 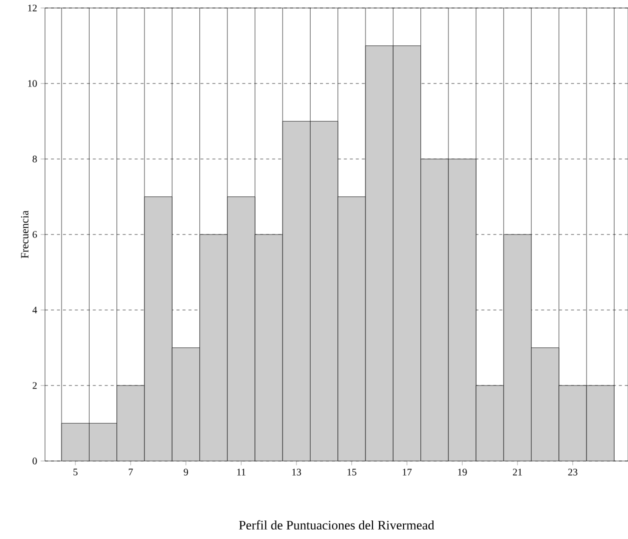 What do you see at coordinates (24, 234) in the screenshot?
I see `y-axis-title: Frecuencia` at bounding box center [24, 234].